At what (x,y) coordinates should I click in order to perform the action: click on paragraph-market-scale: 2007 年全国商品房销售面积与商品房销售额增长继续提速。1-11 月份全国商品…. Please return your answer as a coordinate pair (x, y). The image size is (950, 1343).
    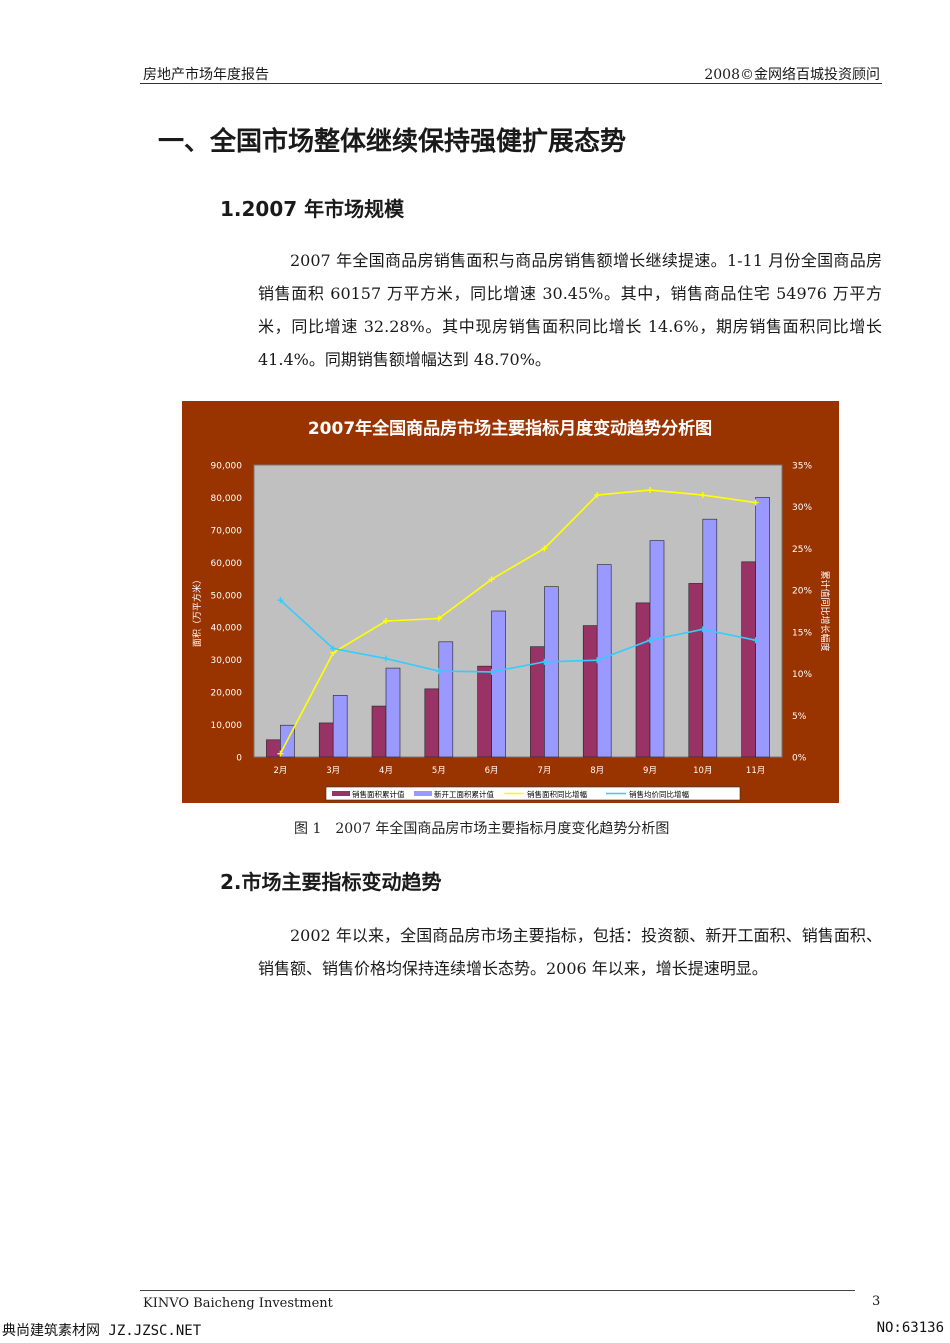
    Looking at the image, I should click on (570, 310).